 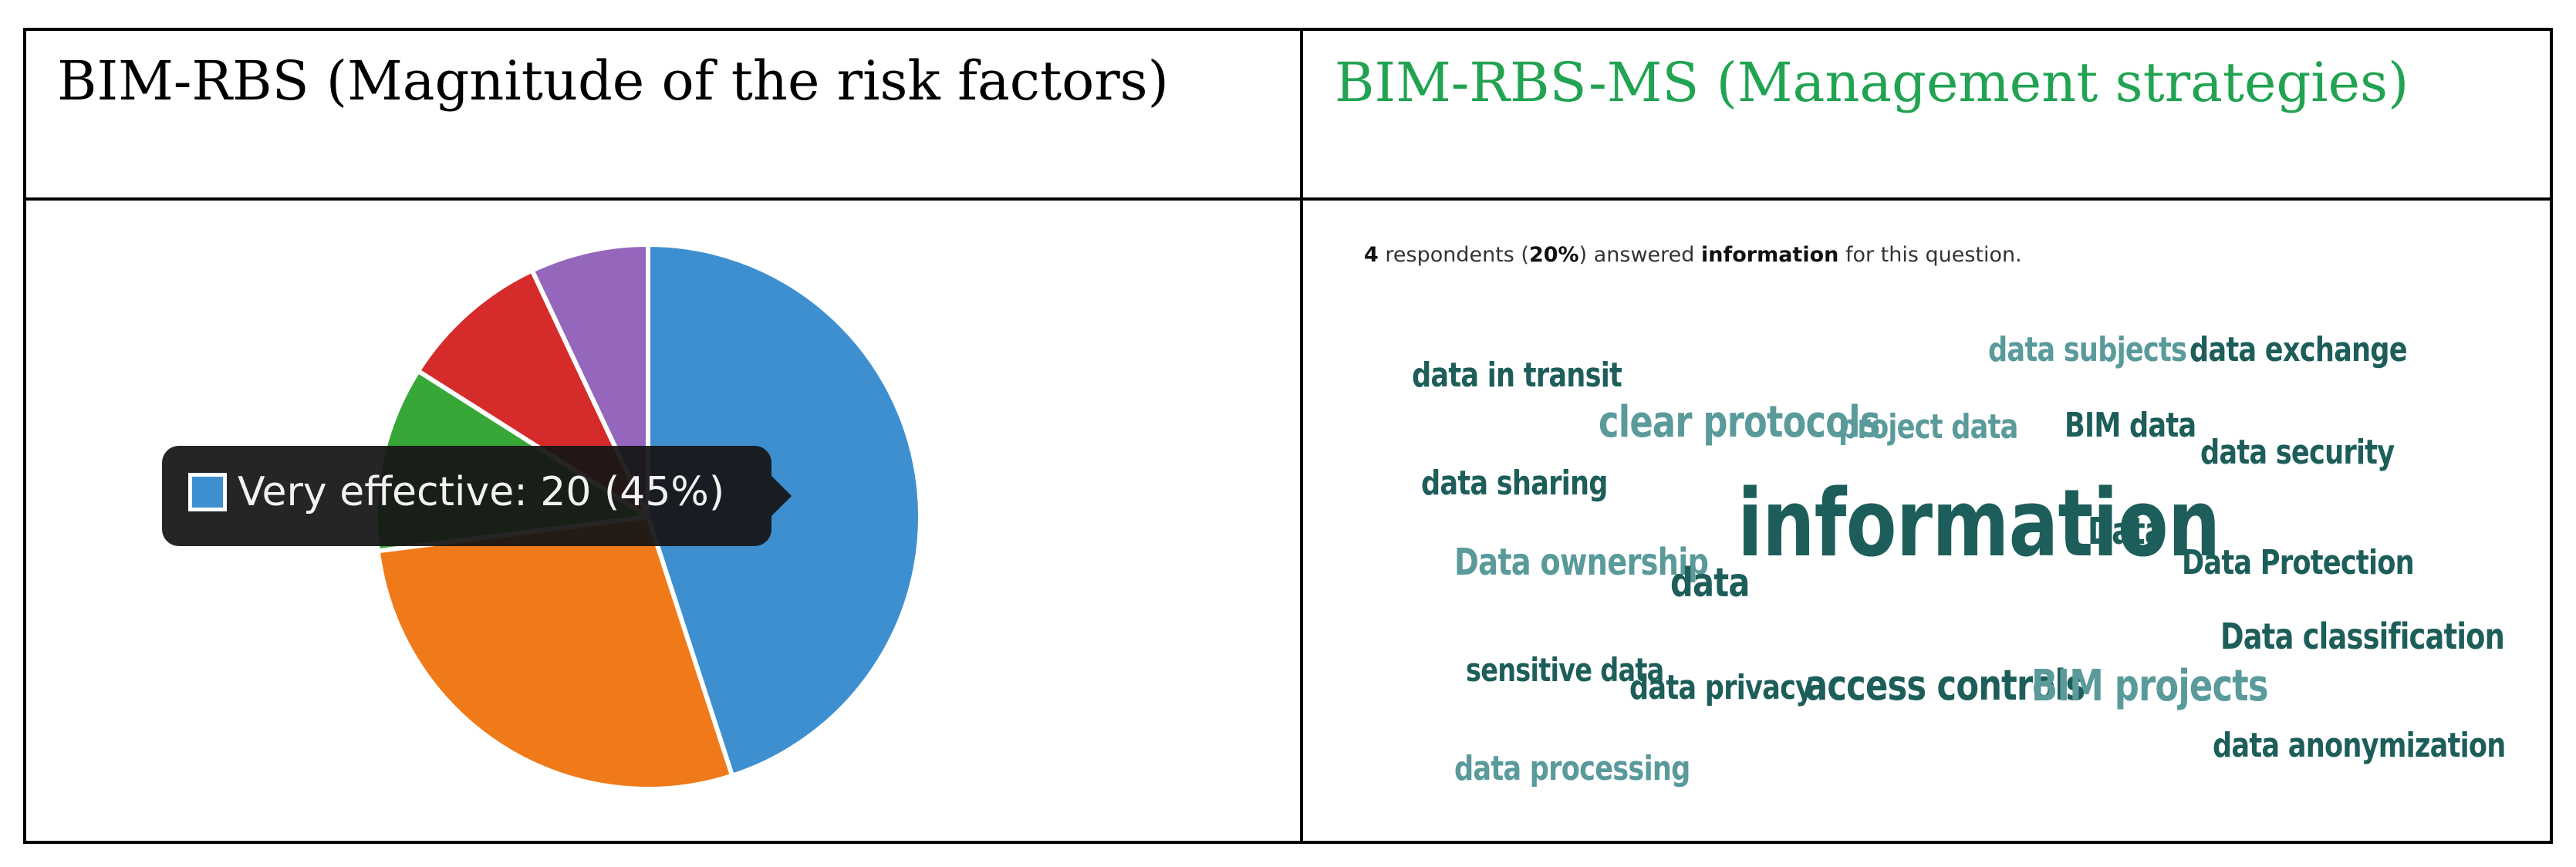 I want to click on cloud-word: data in transit, so click(x=1517, y=375).